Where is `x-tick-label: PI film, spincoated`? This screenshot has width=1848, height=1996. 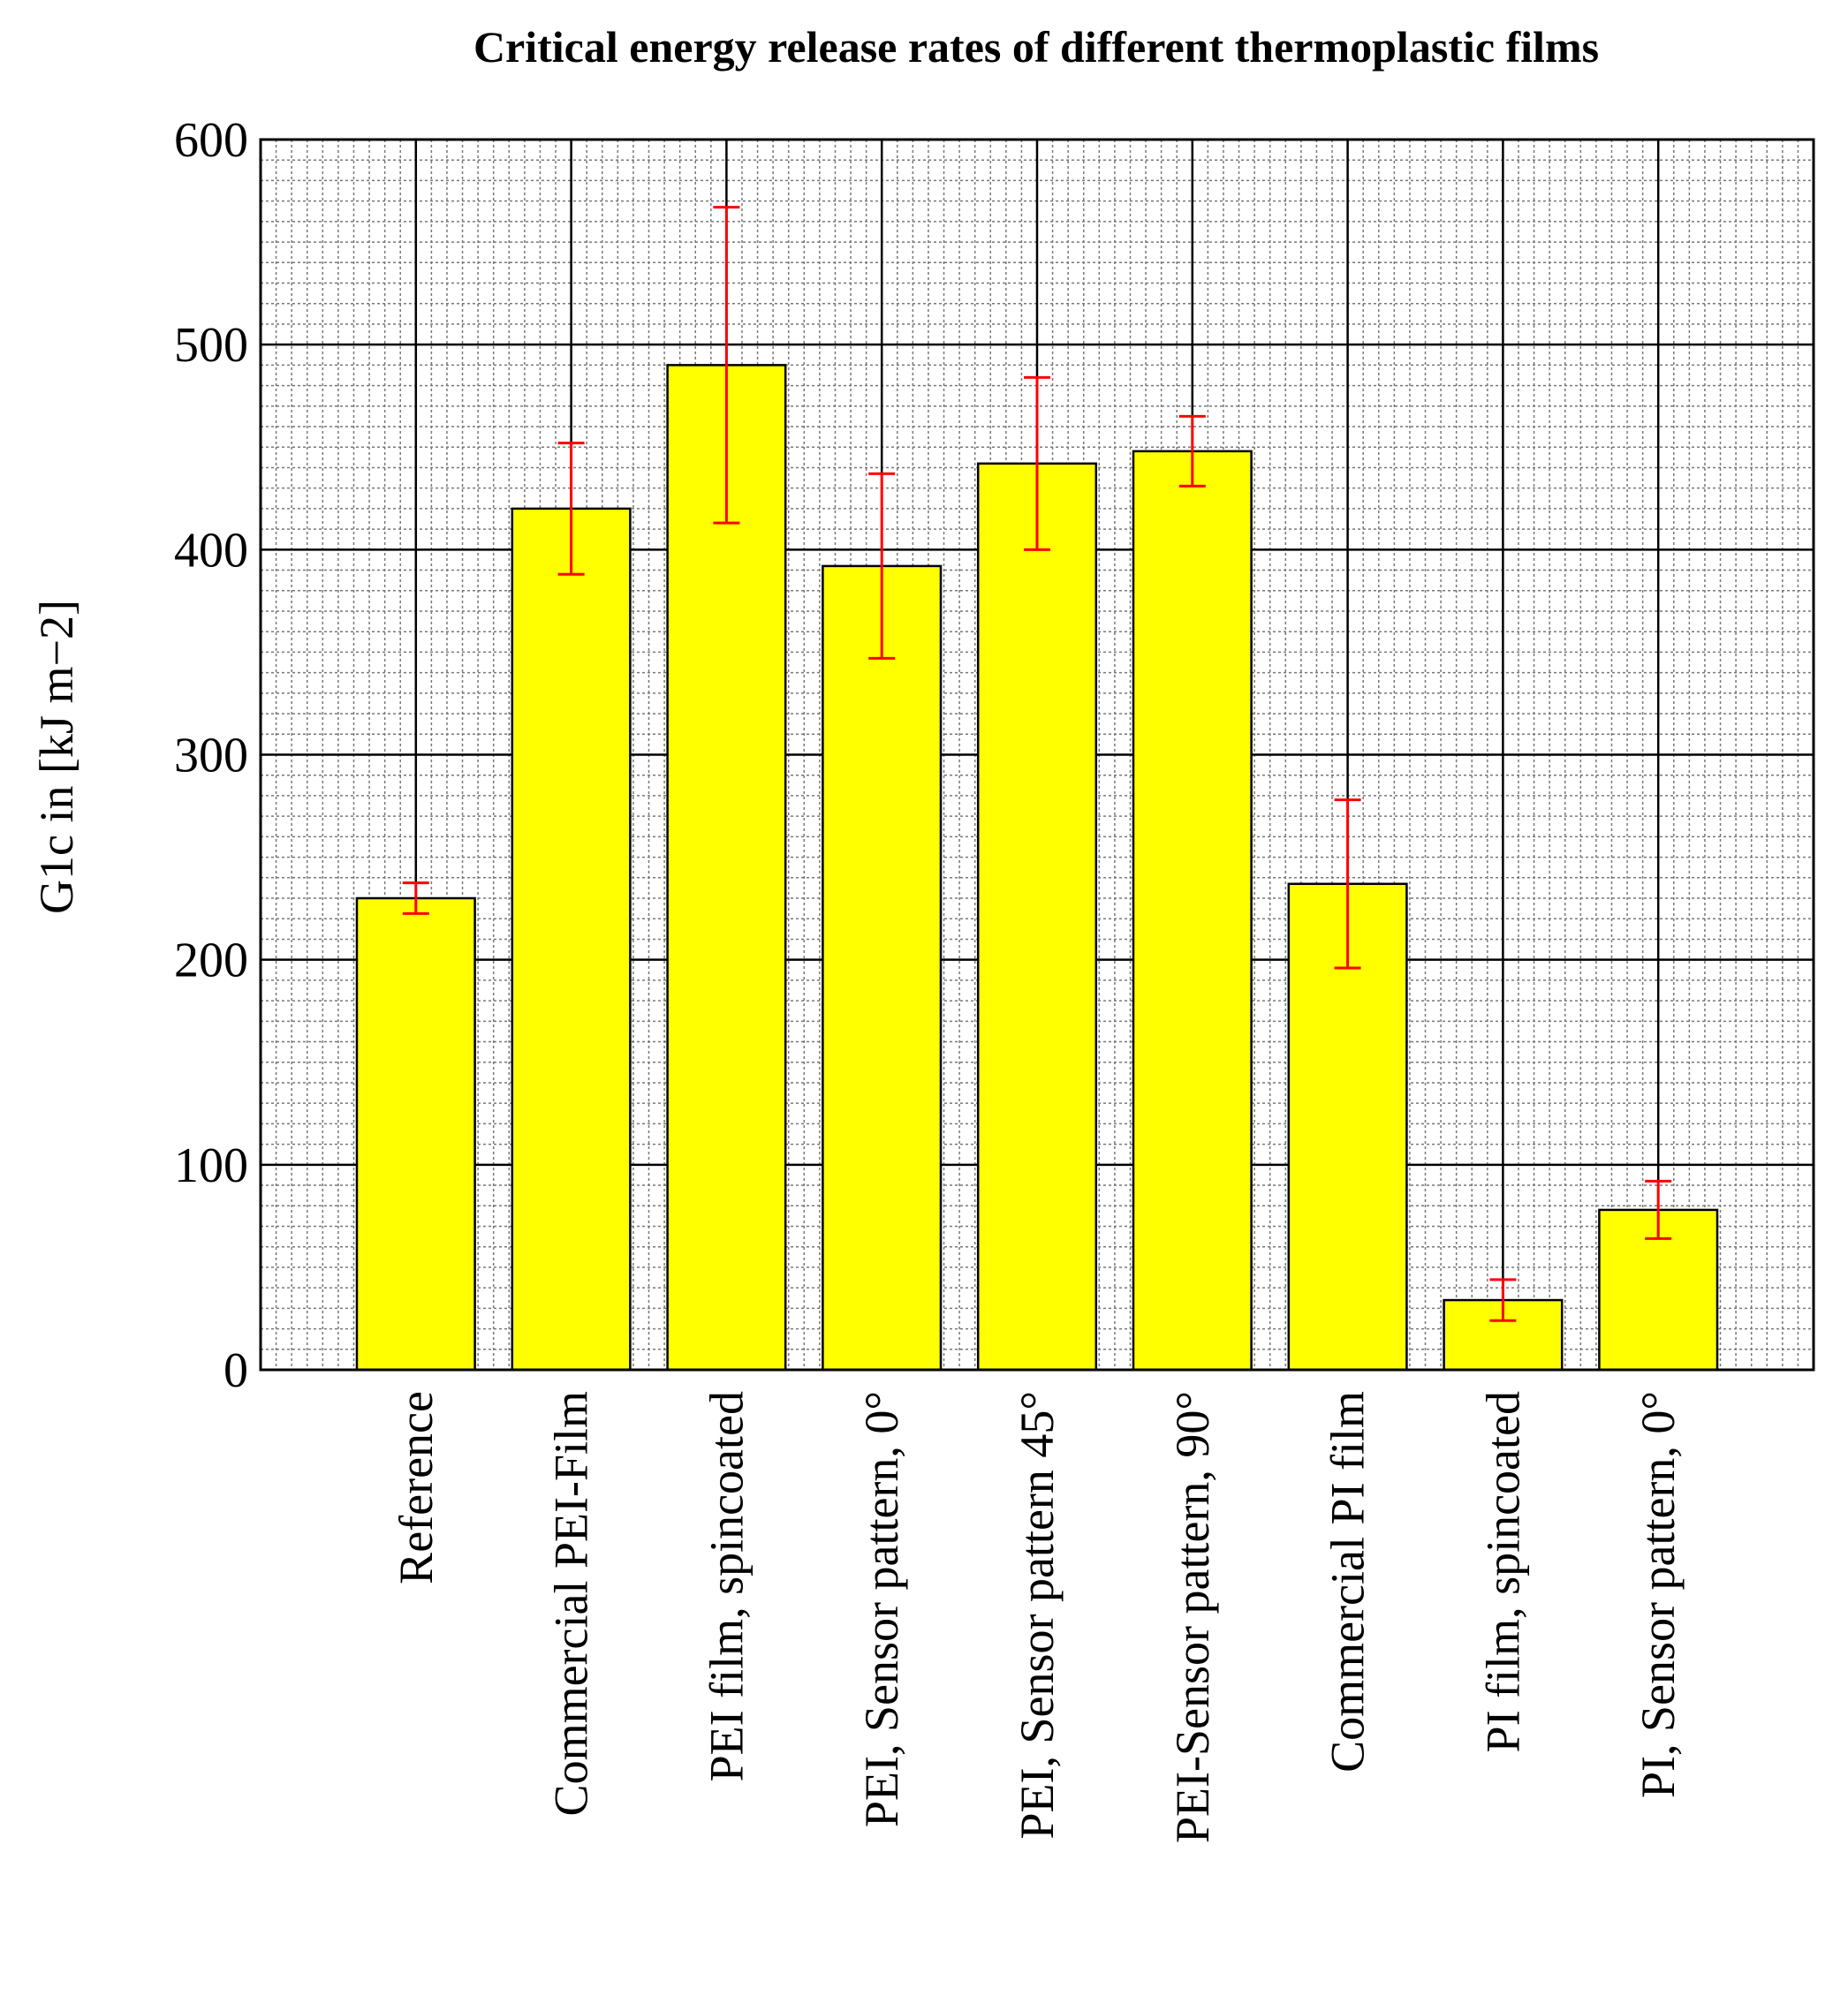
x-tick-label: PI film, spincoated is located at coordinates (1502, 1571).